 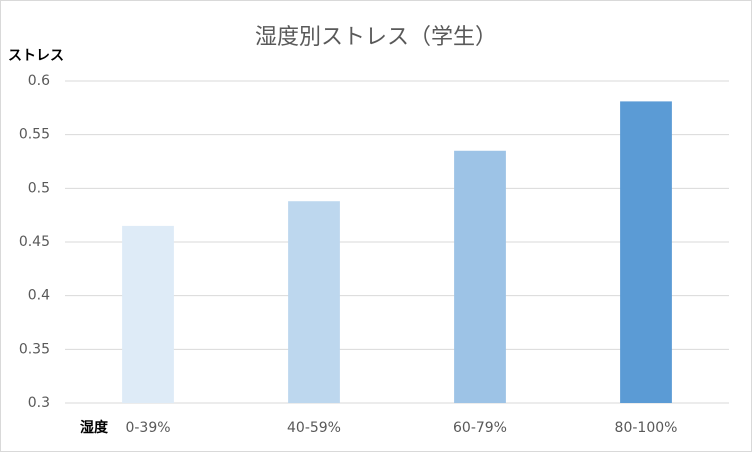 I want to click on y-tick-label: 0.3, so click(x=39, y=403).